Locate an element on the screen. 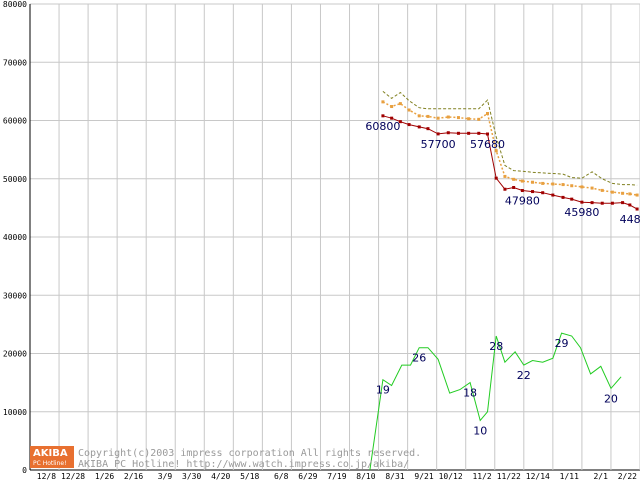 The width and height of the screenshot is (640, 480). y-tick-label: 10000 is located at coordinates (15, 412).